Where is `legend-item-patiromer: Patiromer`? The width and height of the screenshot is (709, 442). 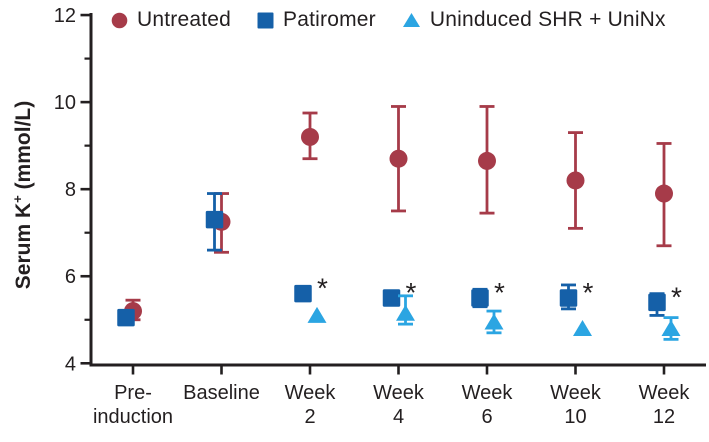
legend-item-patiromer: Patiromer is located at coordinates (316, 20).